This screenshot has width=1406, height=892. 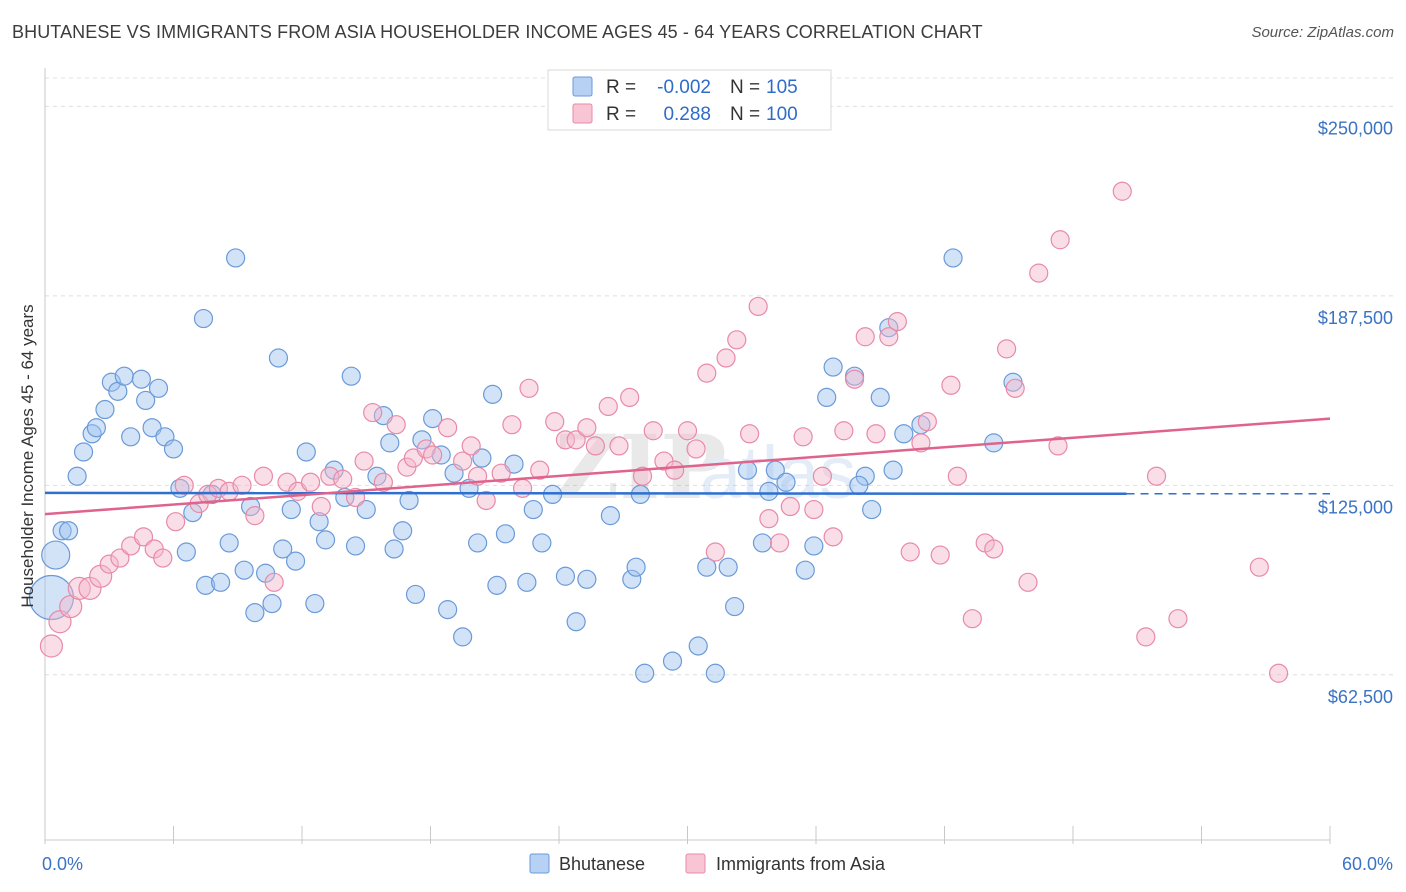 What do you see at coordinates (687, 466) in the screenshot?
I see `trend-lines` at bounding box center [687, 466].